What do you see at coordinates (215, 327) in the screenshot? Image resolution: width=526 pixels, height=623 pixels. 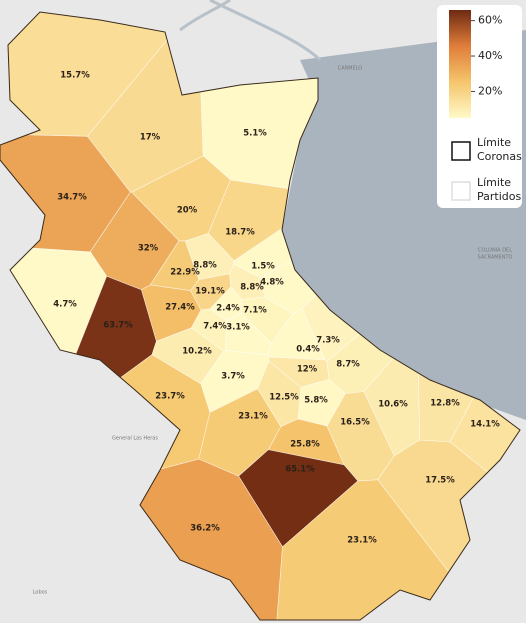 I see `district-label: 7.4%` at bounding box center [215, 327].